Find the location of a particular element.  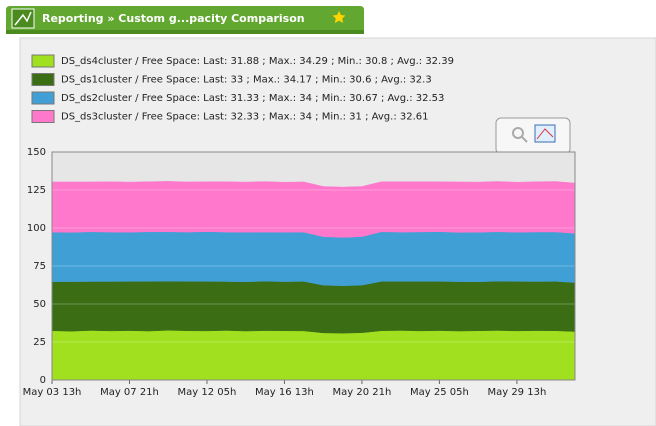

y-tick-label: 100 is located at coordinates (36, 228).